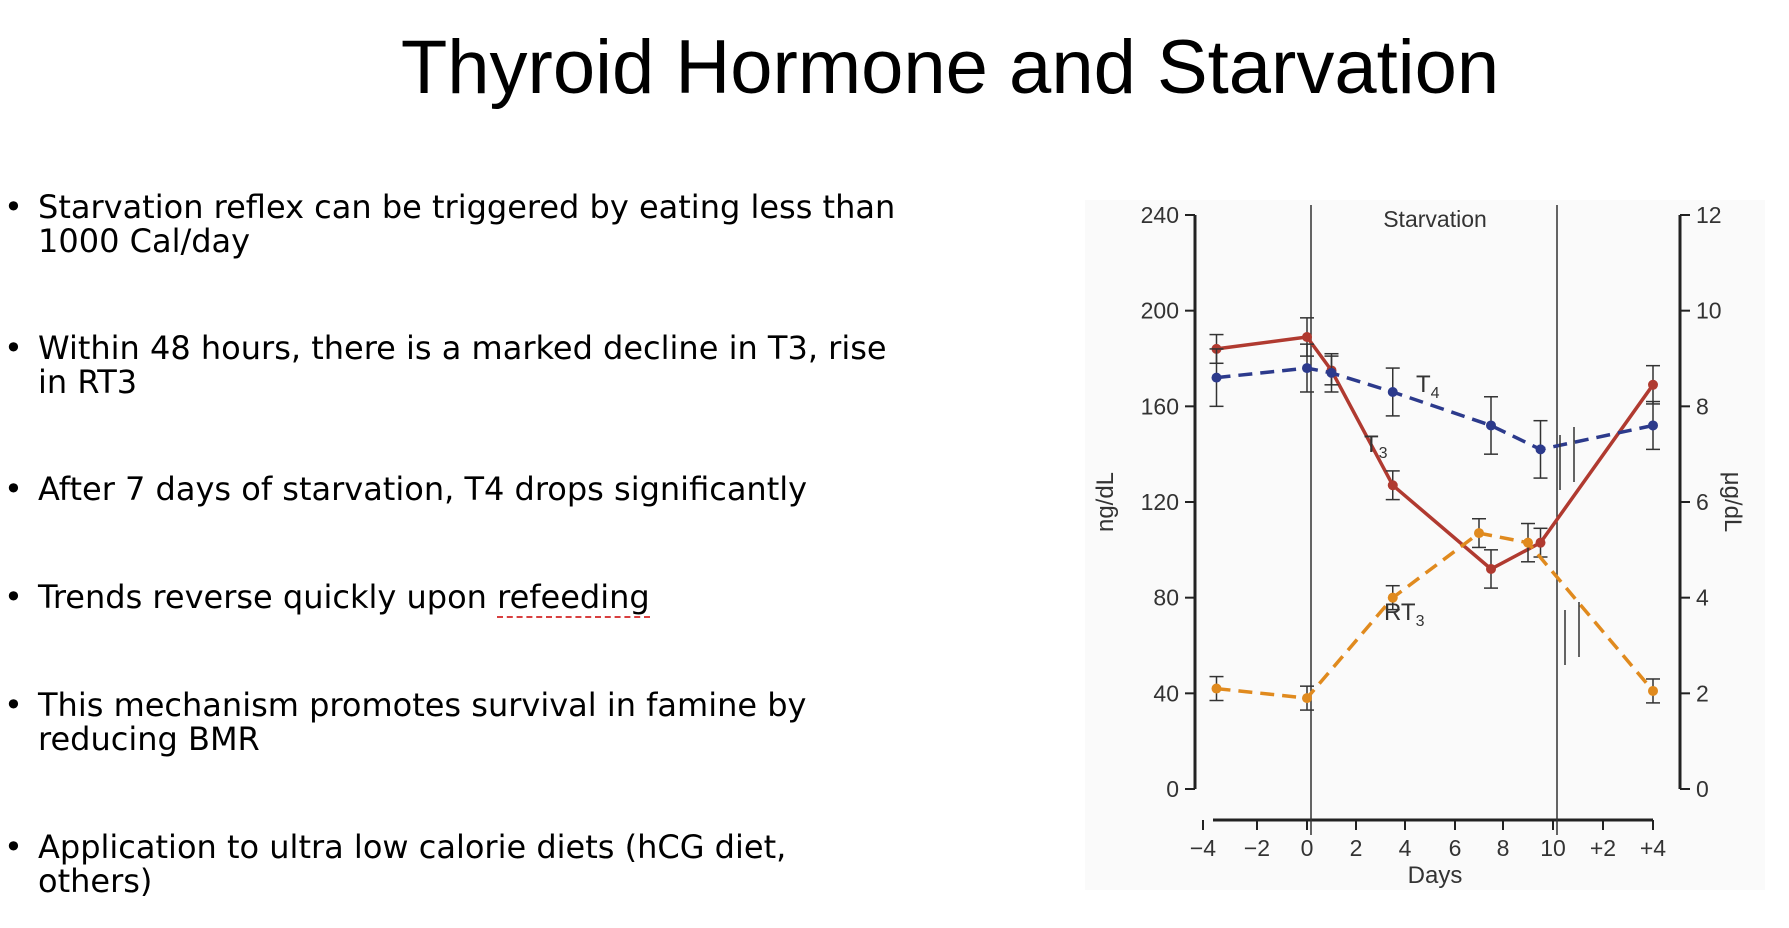 The image size is (1789, 928). I want to click on x-axis-tick-label: −2, so click(1257, 848).